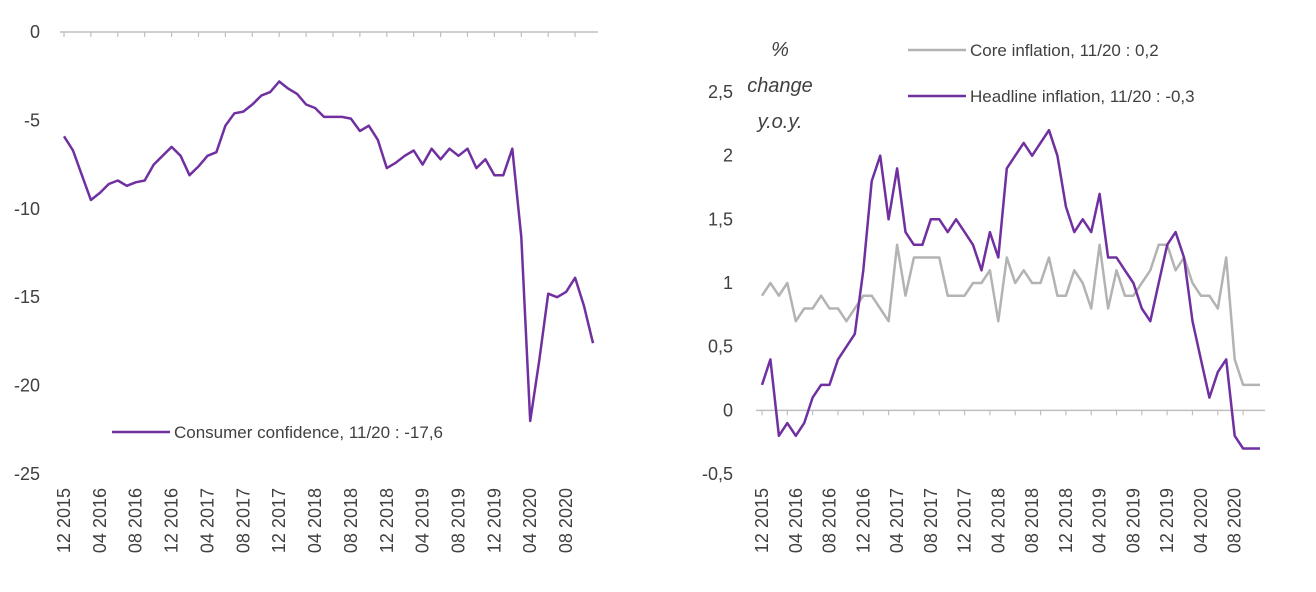 Image resolution: width=1316 pixels, height=592 pixels. Describe the element at coordinates (728, 283) in the screenshot. I see `y-tick-label: 1` at that location.